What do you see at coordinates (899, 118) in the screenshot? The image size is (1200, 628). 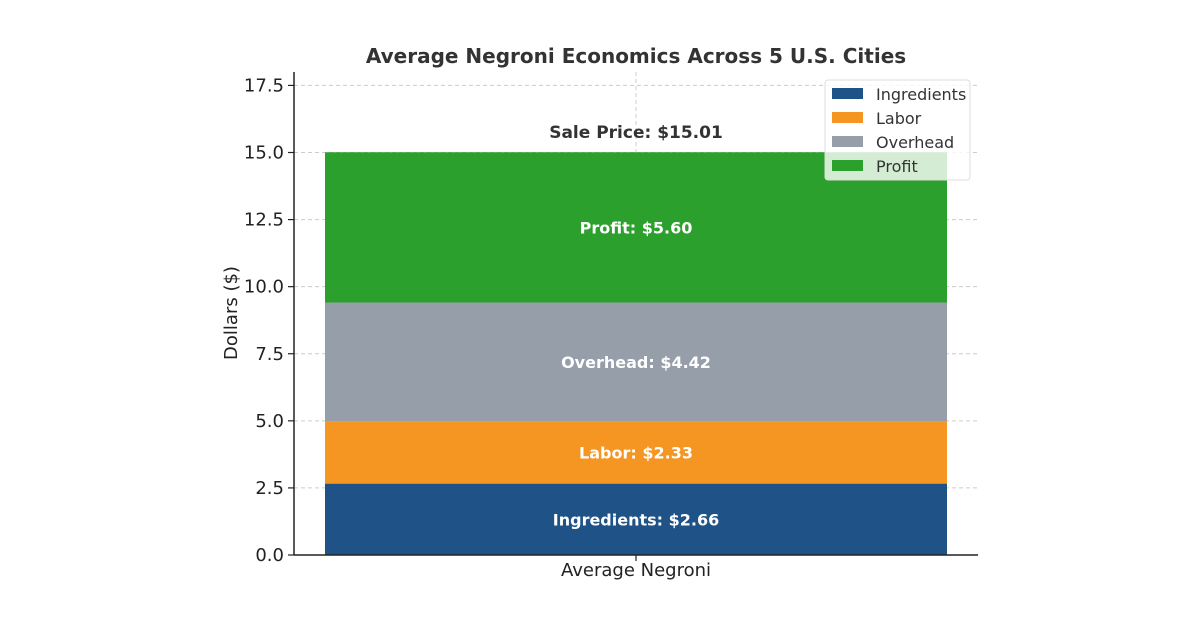 I see `legend-label-labor: Labor` at bounding box center [899, 118].